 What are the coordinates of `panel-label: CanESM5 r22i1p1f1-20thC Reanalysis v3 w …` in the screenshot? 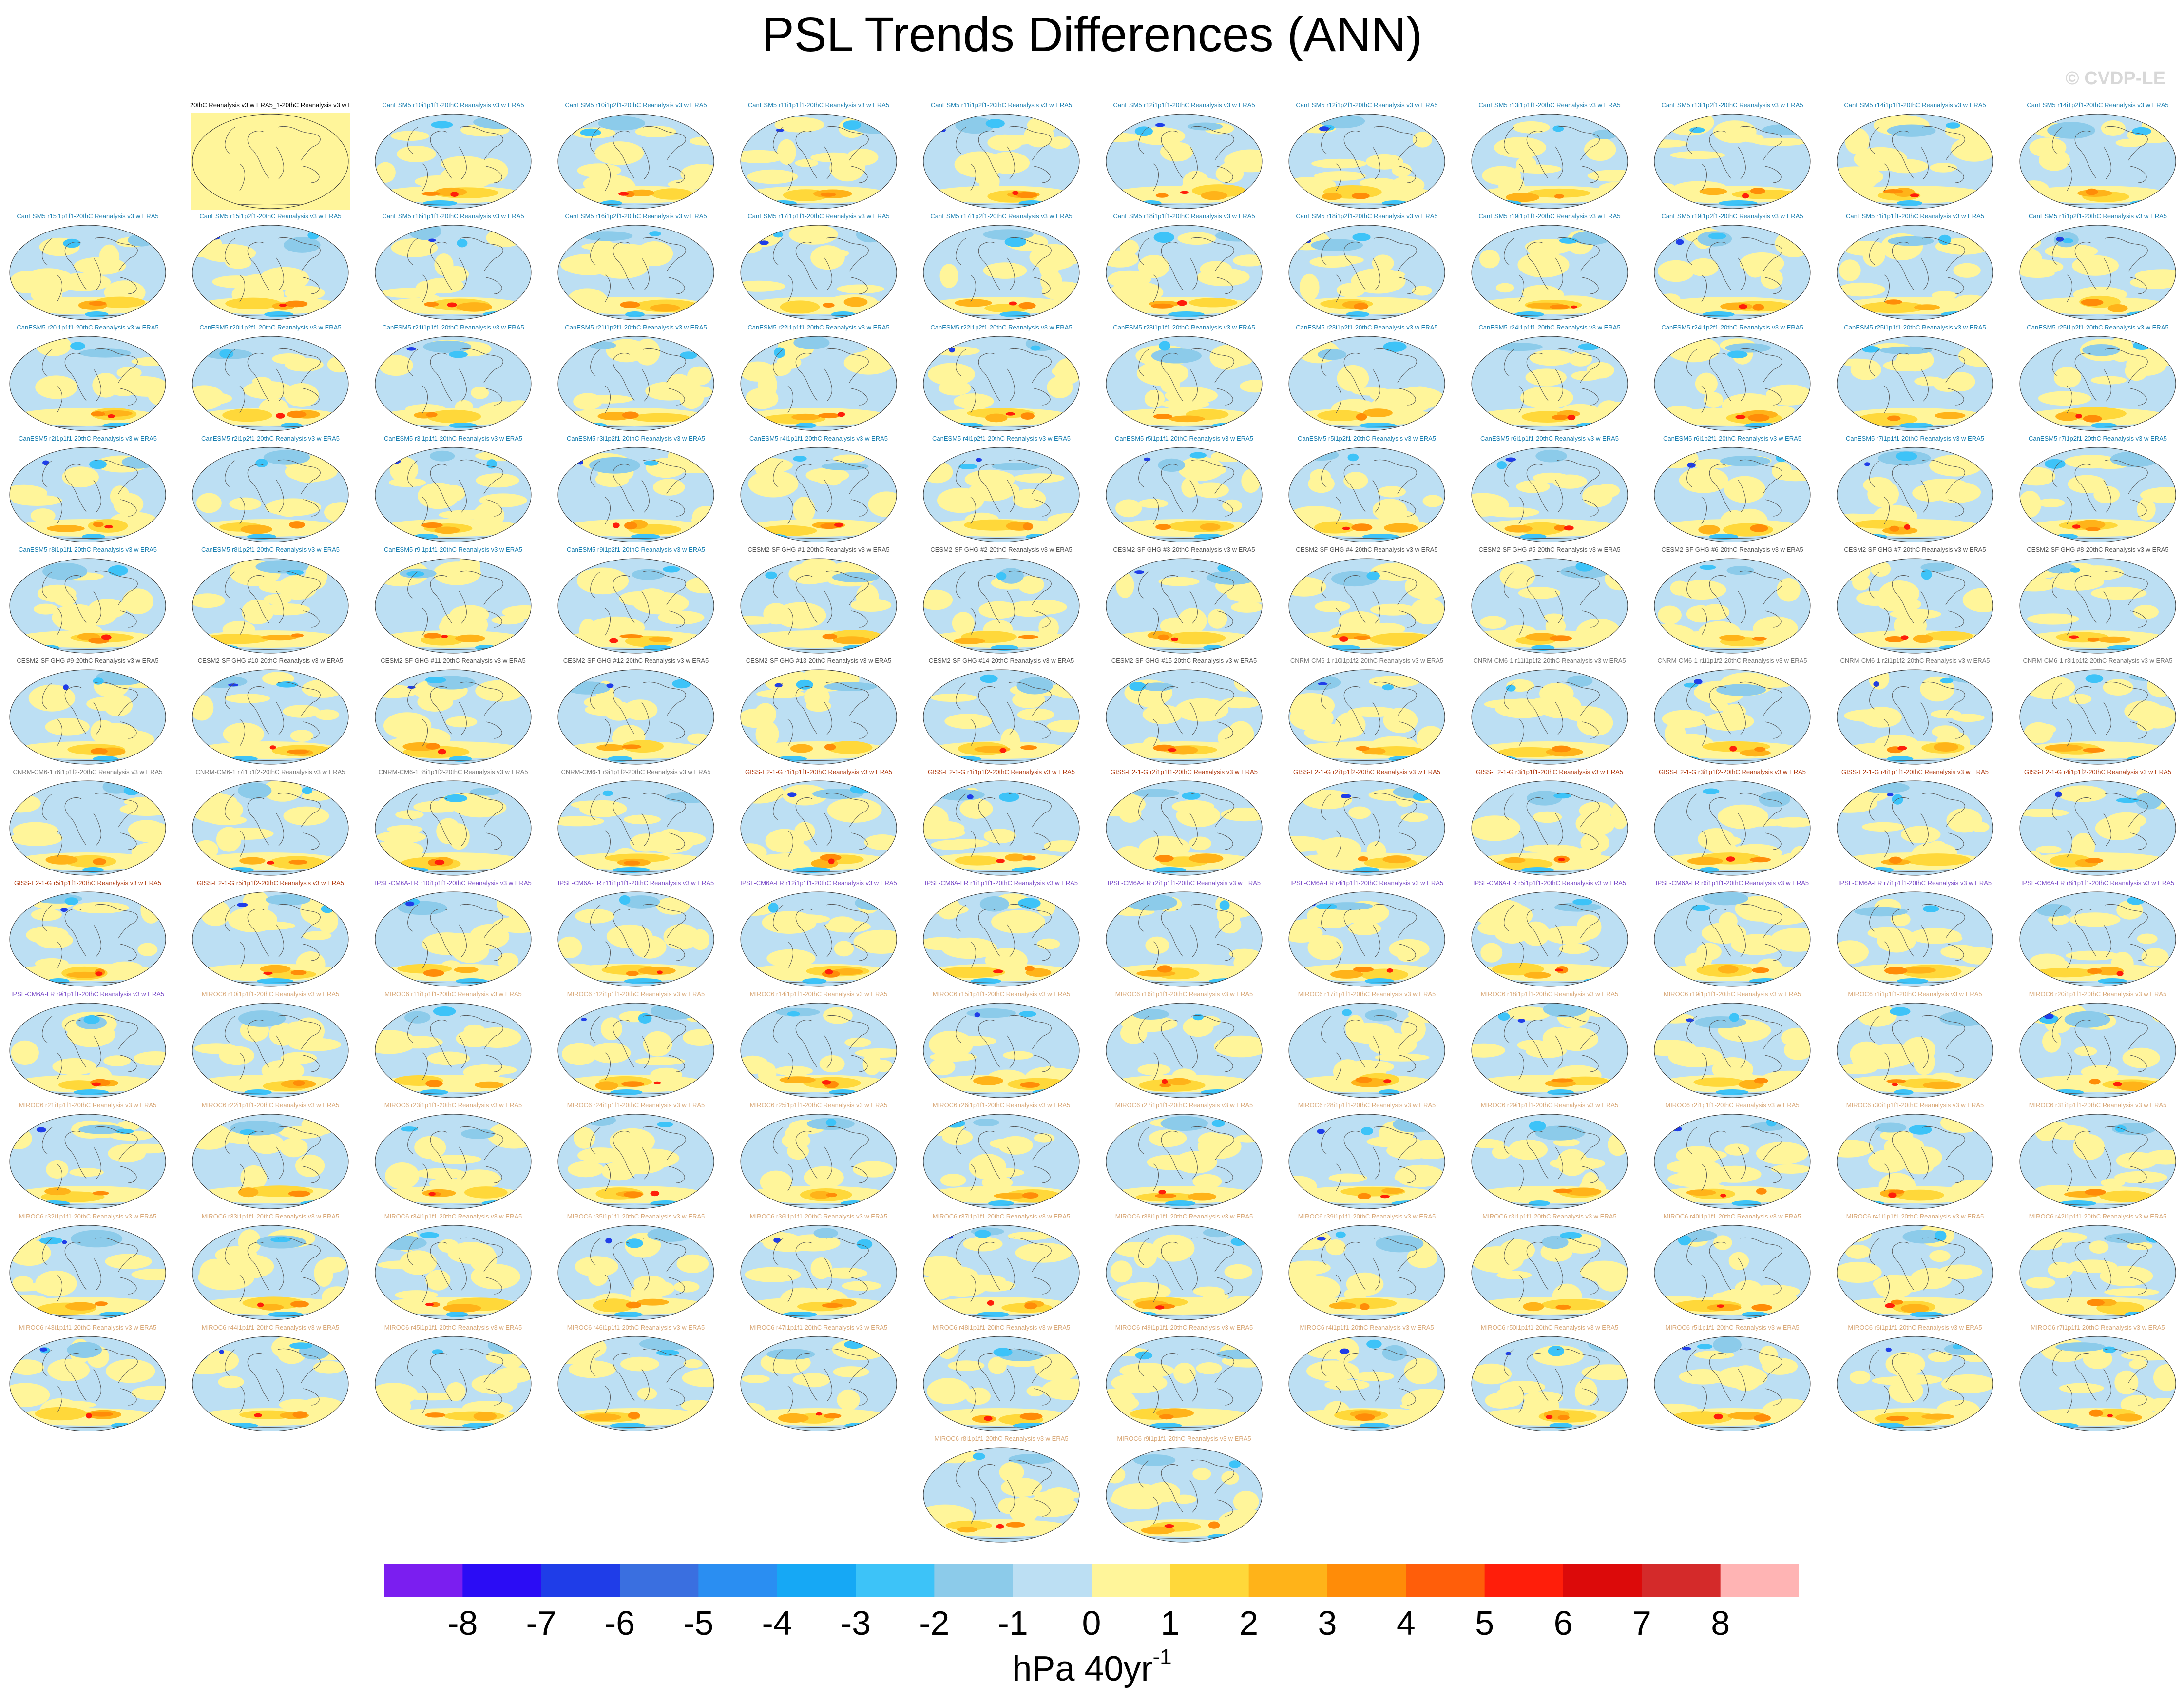 It's located at (818, 327).